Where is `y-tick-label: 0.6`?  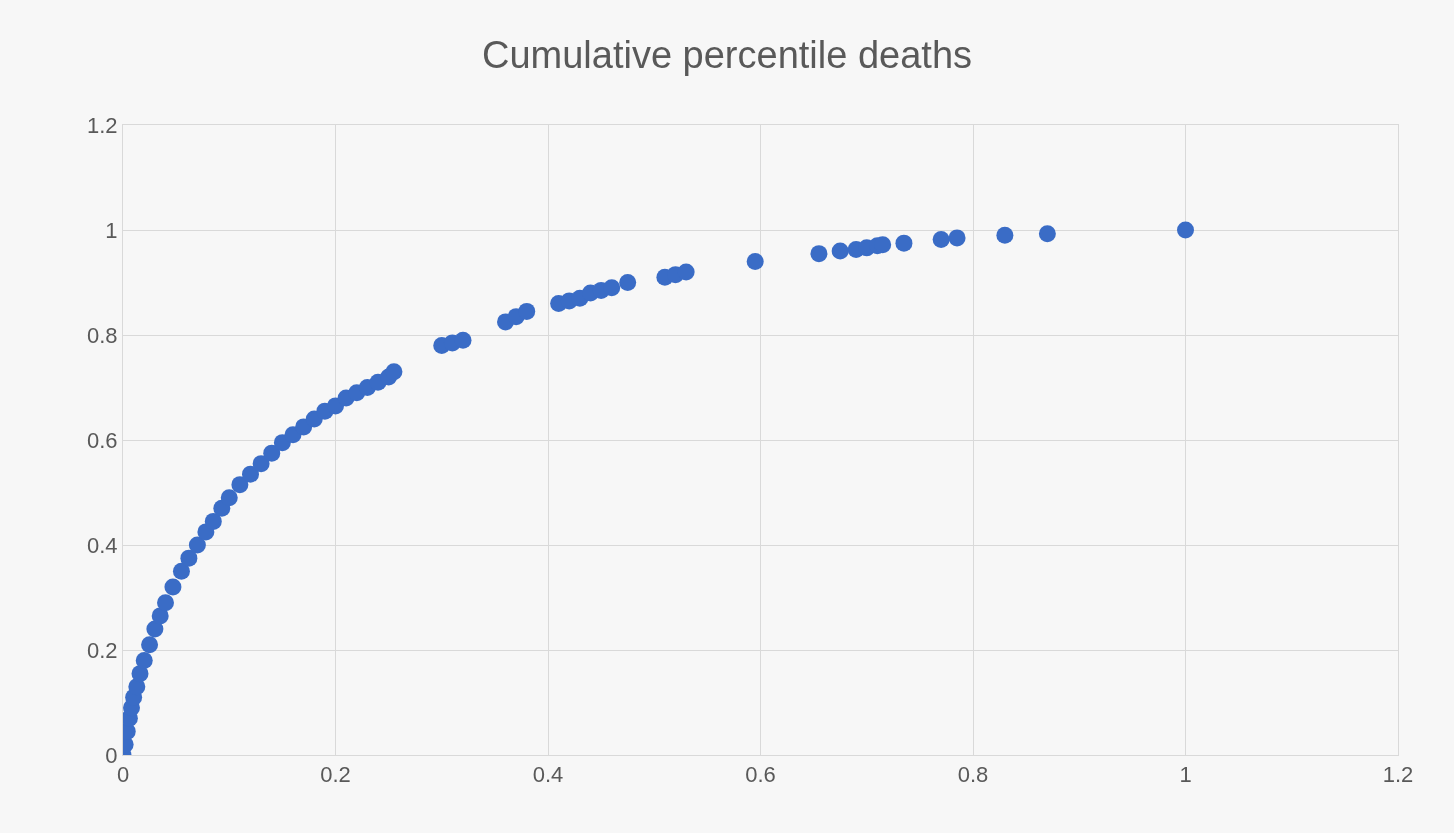
y-tick-label: 0.6 is located at coordinates (102, 440).